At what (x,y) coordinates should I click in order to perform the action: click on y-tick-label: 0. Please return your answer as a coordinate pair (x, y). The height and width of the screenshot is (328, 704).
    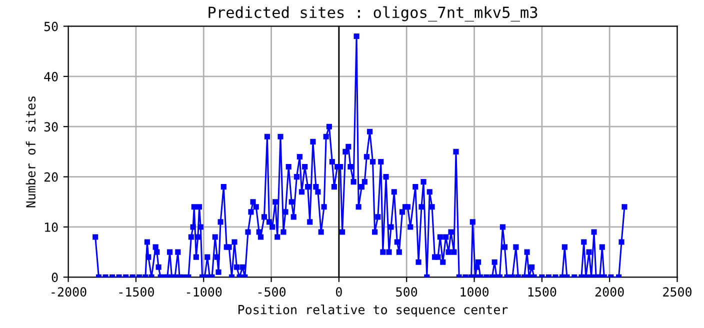
    Looking at the image, I should click on (55, 277).